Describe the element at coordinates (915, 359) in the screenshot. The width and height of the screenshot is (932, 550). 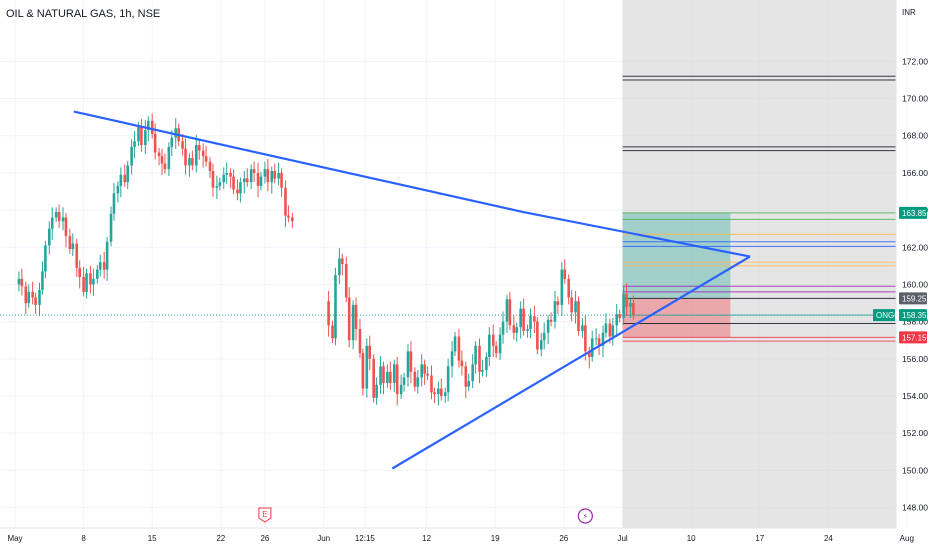
I see `y-tick-label: 156.00` at that location.